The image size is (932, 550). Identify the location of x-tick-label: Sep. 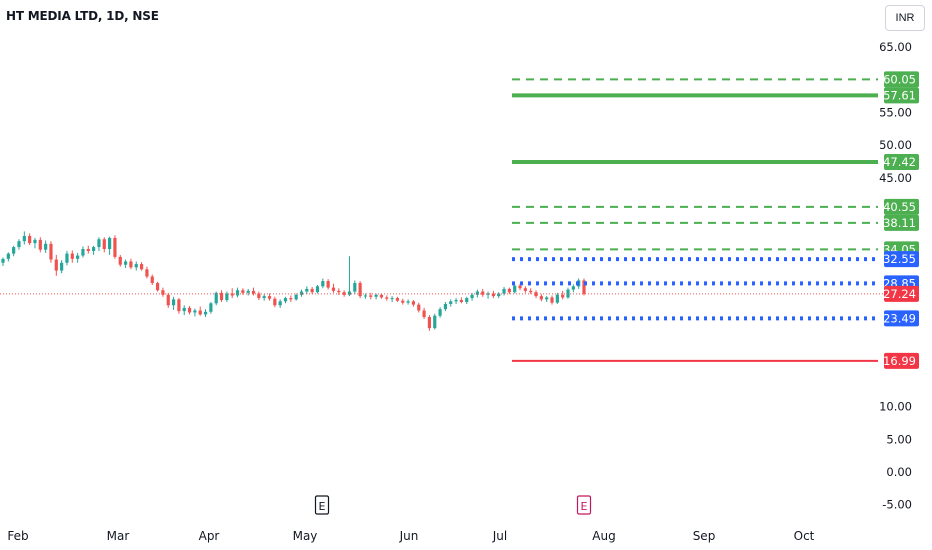
(704, 536).